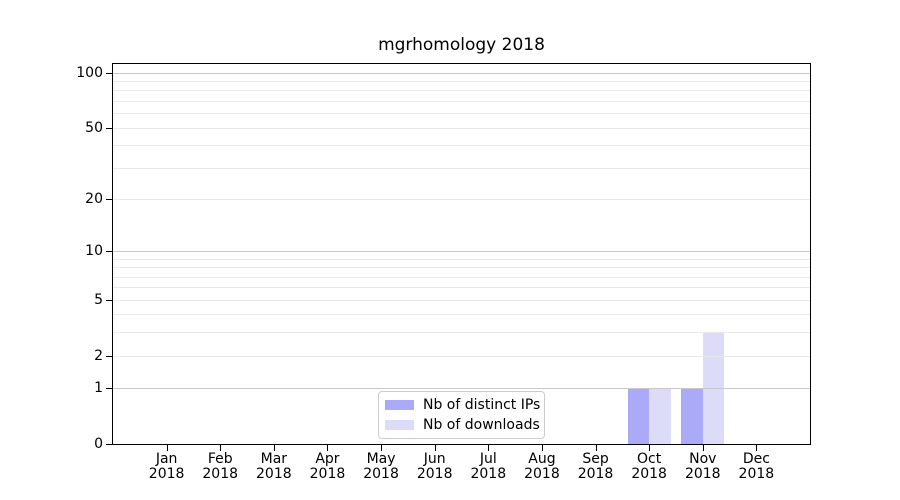 The height and width of the screenshot is (500, 900). I want to click on y-axis-tick-label: 100, so click(89, 72).